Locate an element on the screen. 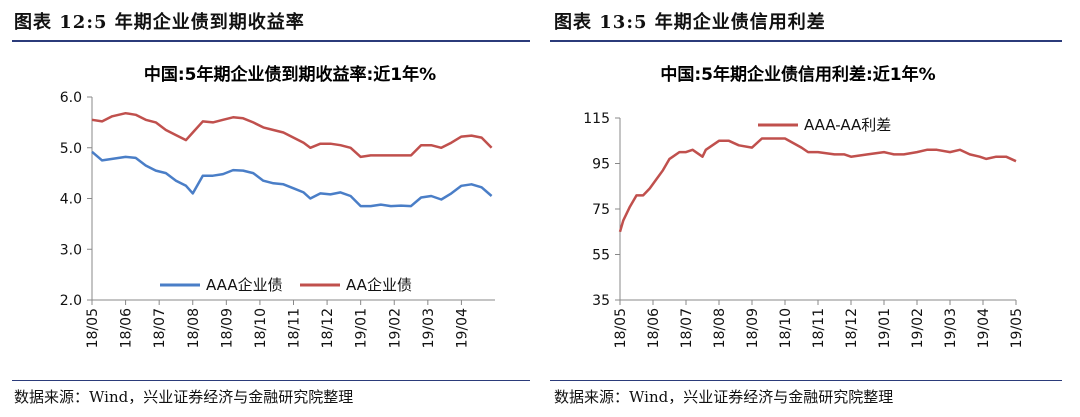  y-tick-label: 55 is located at coordinates (601, 256).